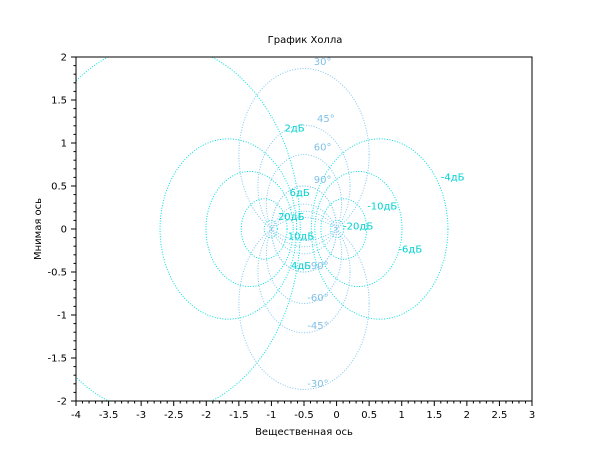  What do you see at coordinates (239, 415) in the screenshot?
I see `x-tick-label: -1.5` at bounding box center [239, 415].